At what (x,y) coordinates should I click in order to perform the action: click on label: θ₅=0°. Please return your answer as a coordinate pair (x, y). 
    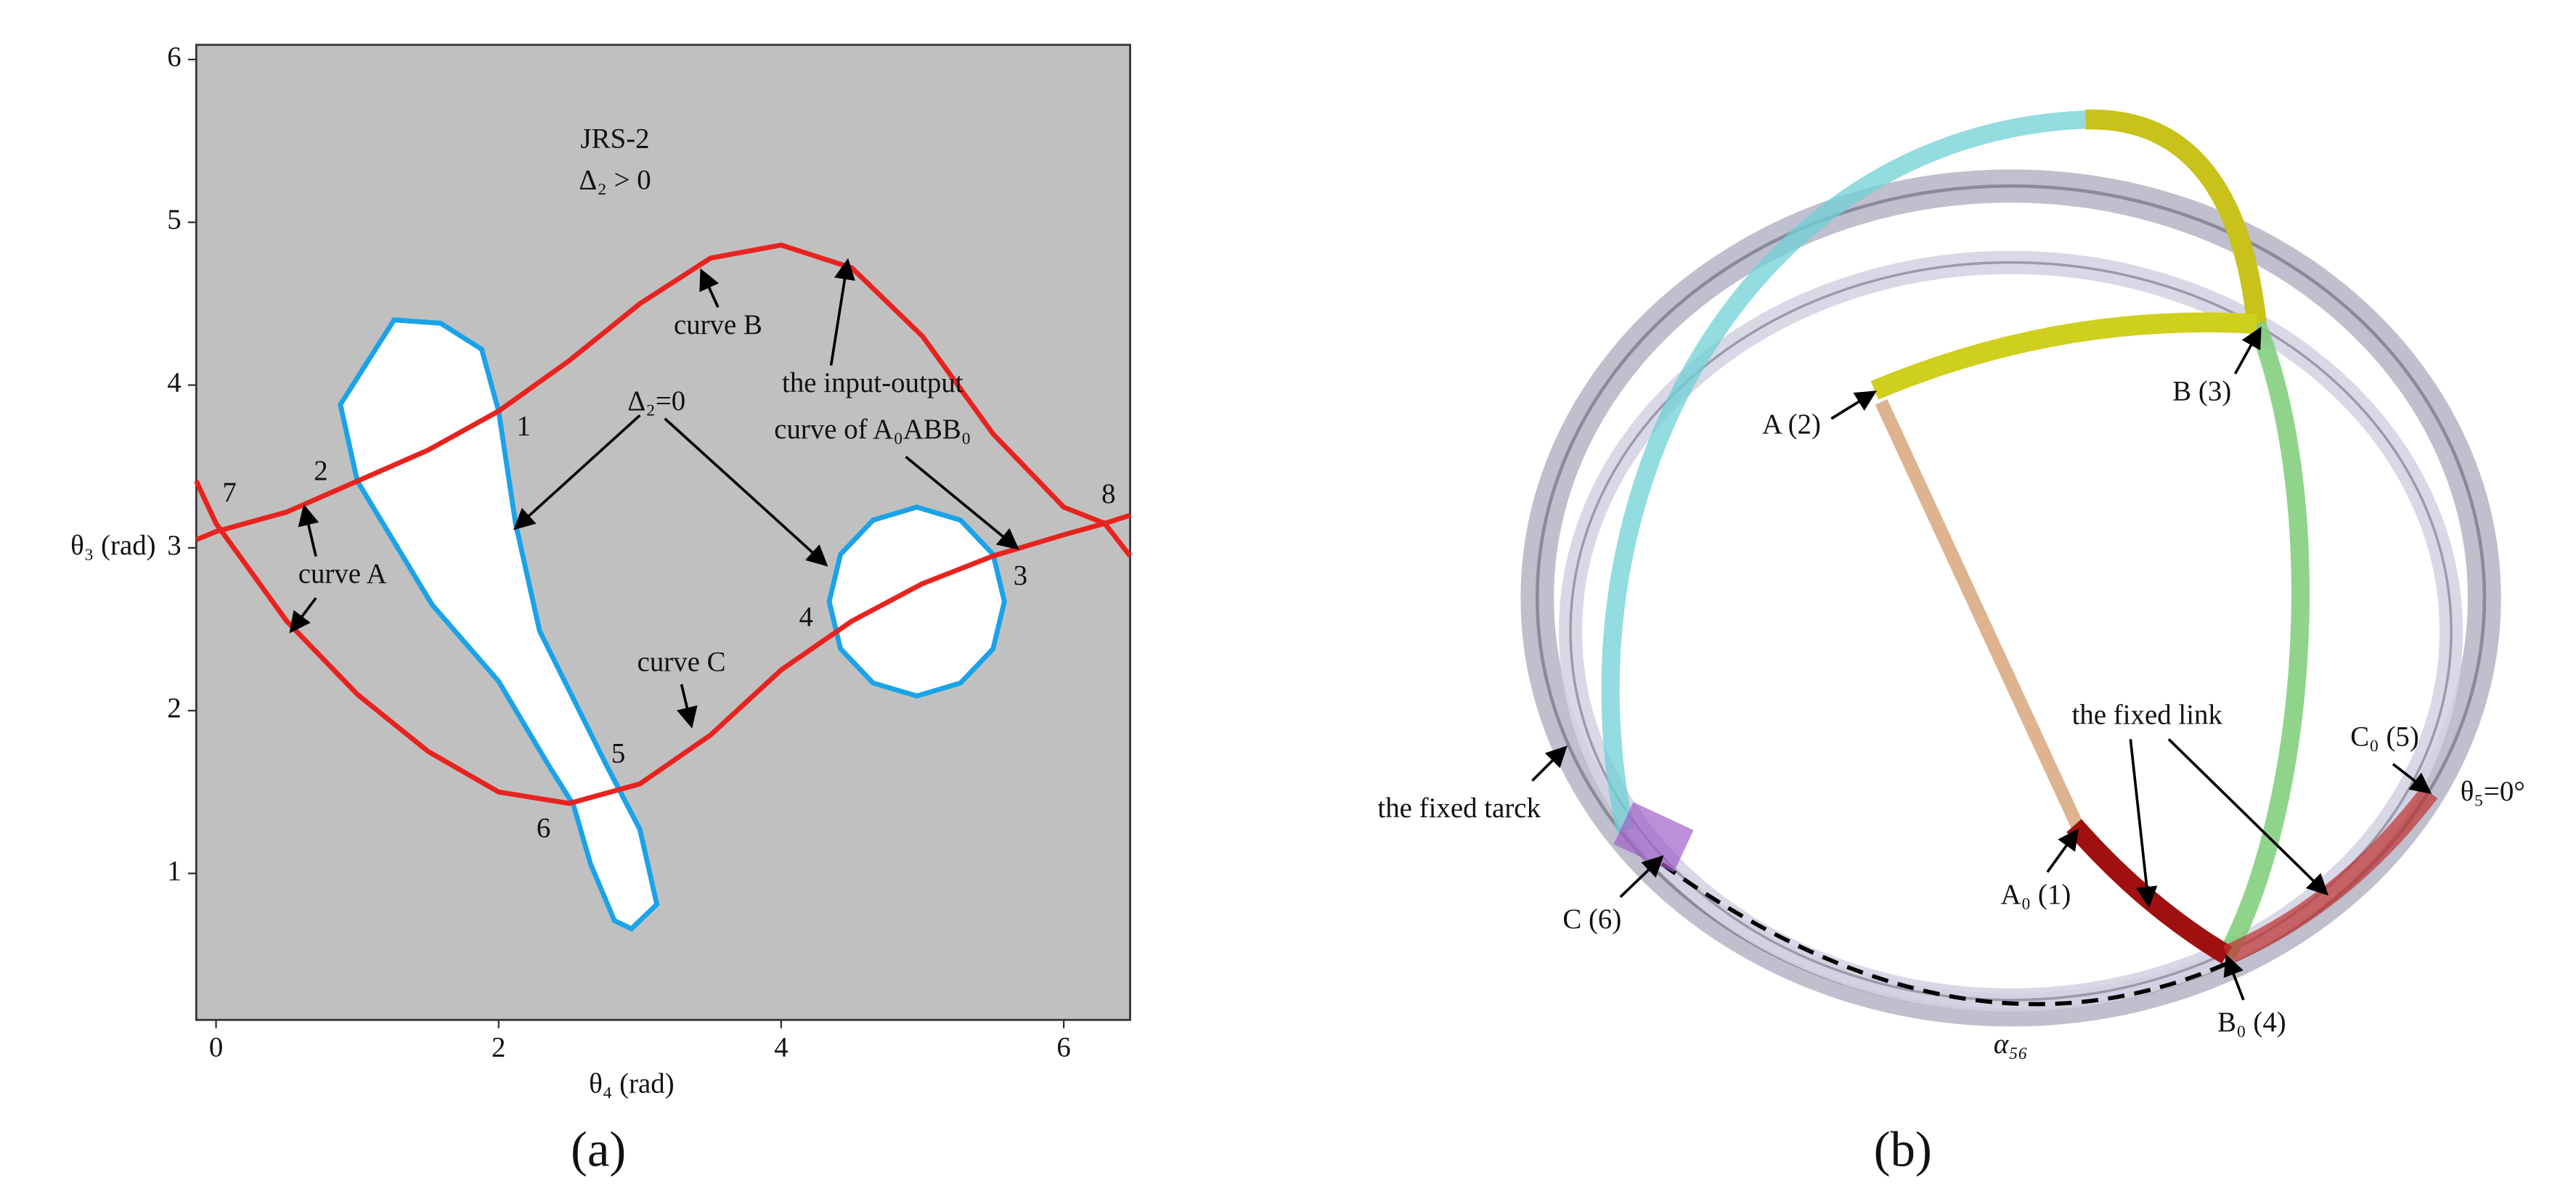
    Looking at the image, I should click on (2493, 792).